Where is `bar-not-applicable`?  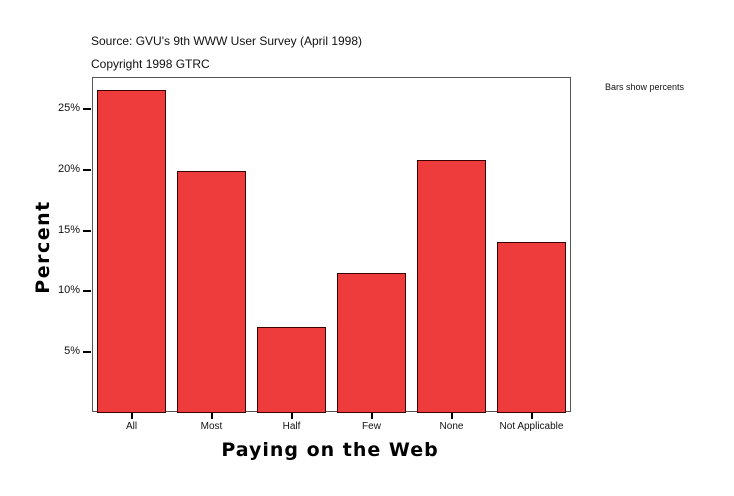 bar-not-applicable is located at coordinates (531, 327).